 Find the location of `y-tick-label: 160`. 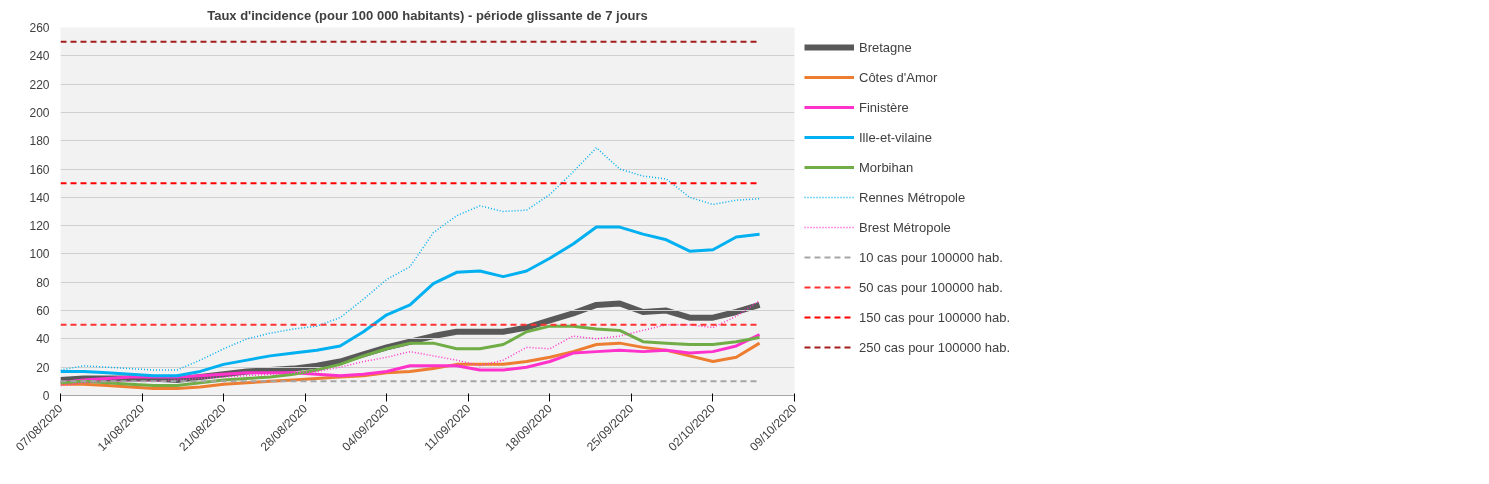

y-tick-label: 160 is located at coordinates (39, 169).